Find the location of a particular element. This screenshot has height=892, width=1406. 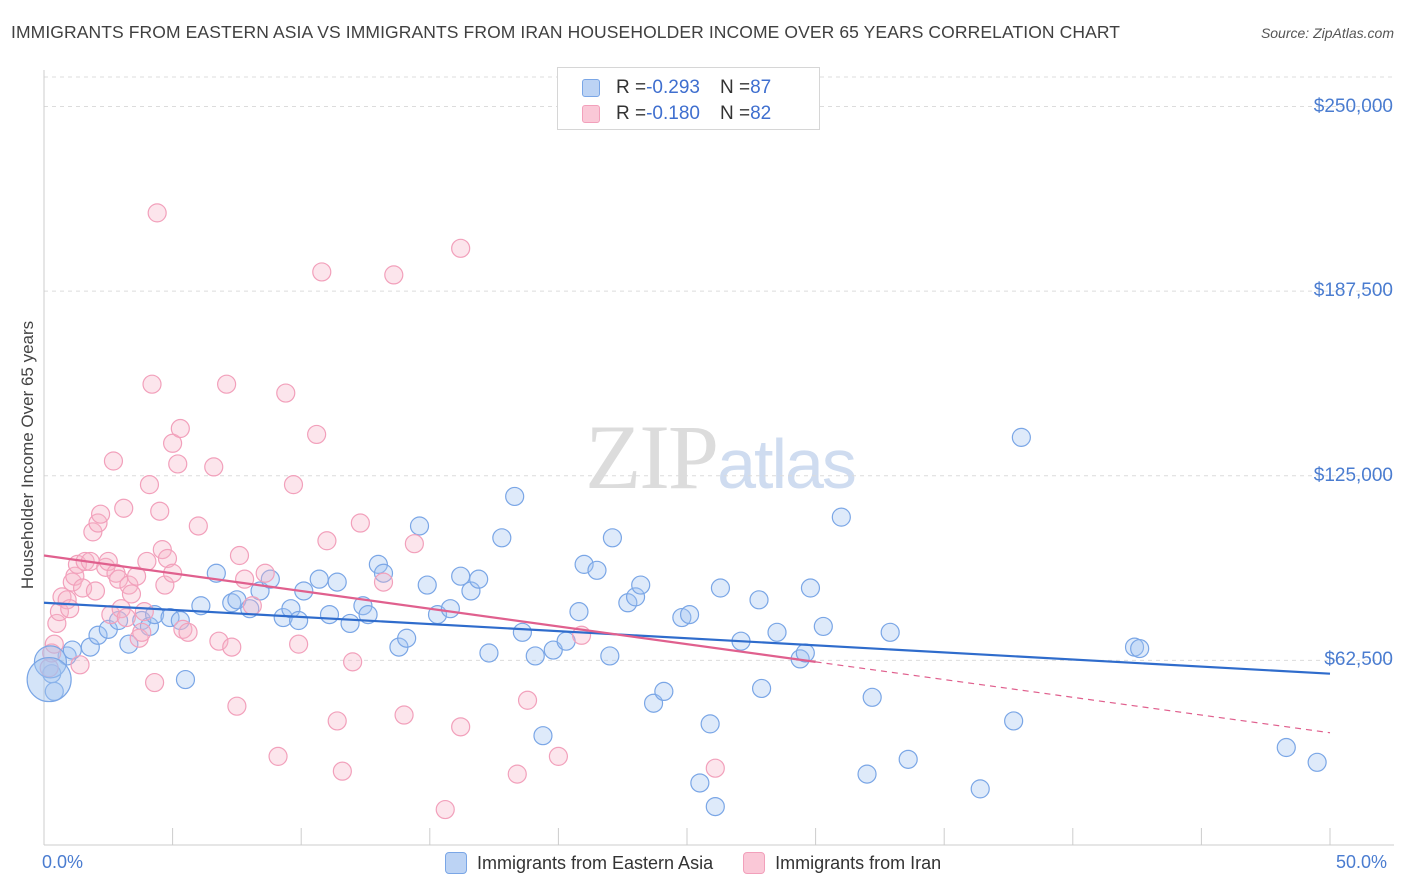

y-tick-label: $125,000 is located at coordinates (1353, 475).